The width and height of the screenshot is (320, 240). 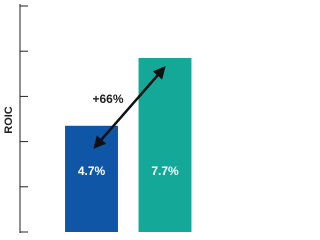 I want to click on change-arrow, so click(x=129, y=107).